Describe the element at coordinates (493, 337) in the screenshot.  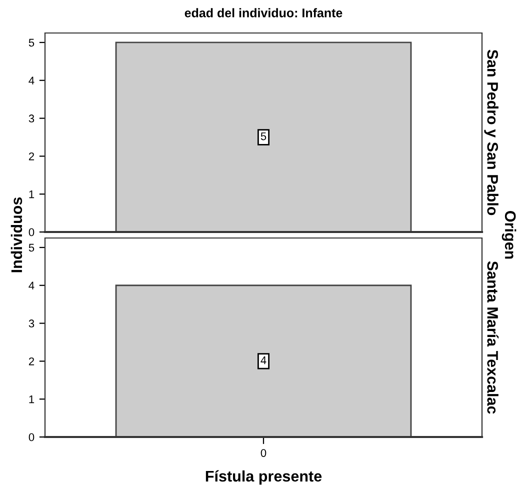
I see `text: Santa María Texcalac` at that location.